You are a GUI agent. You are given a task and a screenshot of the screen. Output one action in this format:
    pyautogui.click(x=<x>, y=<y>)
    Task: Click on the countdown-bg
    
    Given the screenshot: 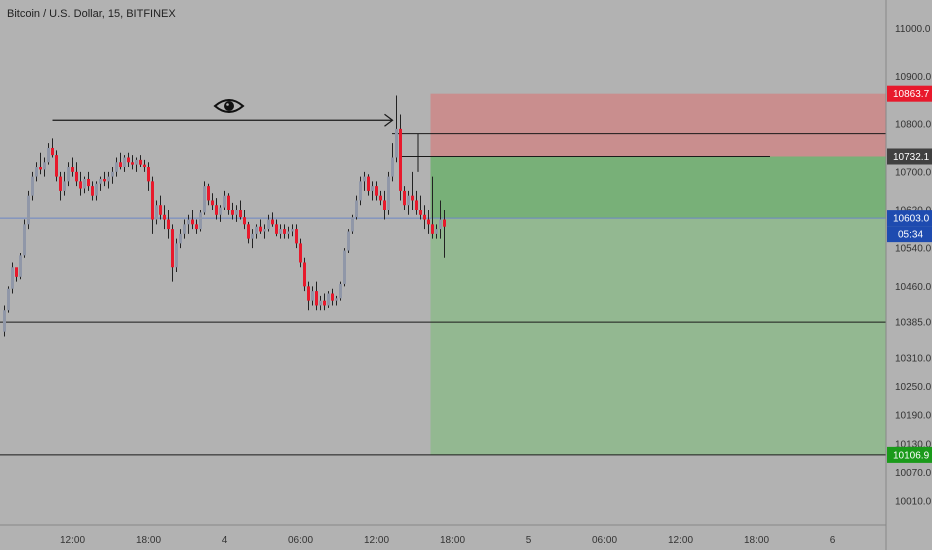 What is the action you would take?
    pyautogui.click(x=909, y=234)
    